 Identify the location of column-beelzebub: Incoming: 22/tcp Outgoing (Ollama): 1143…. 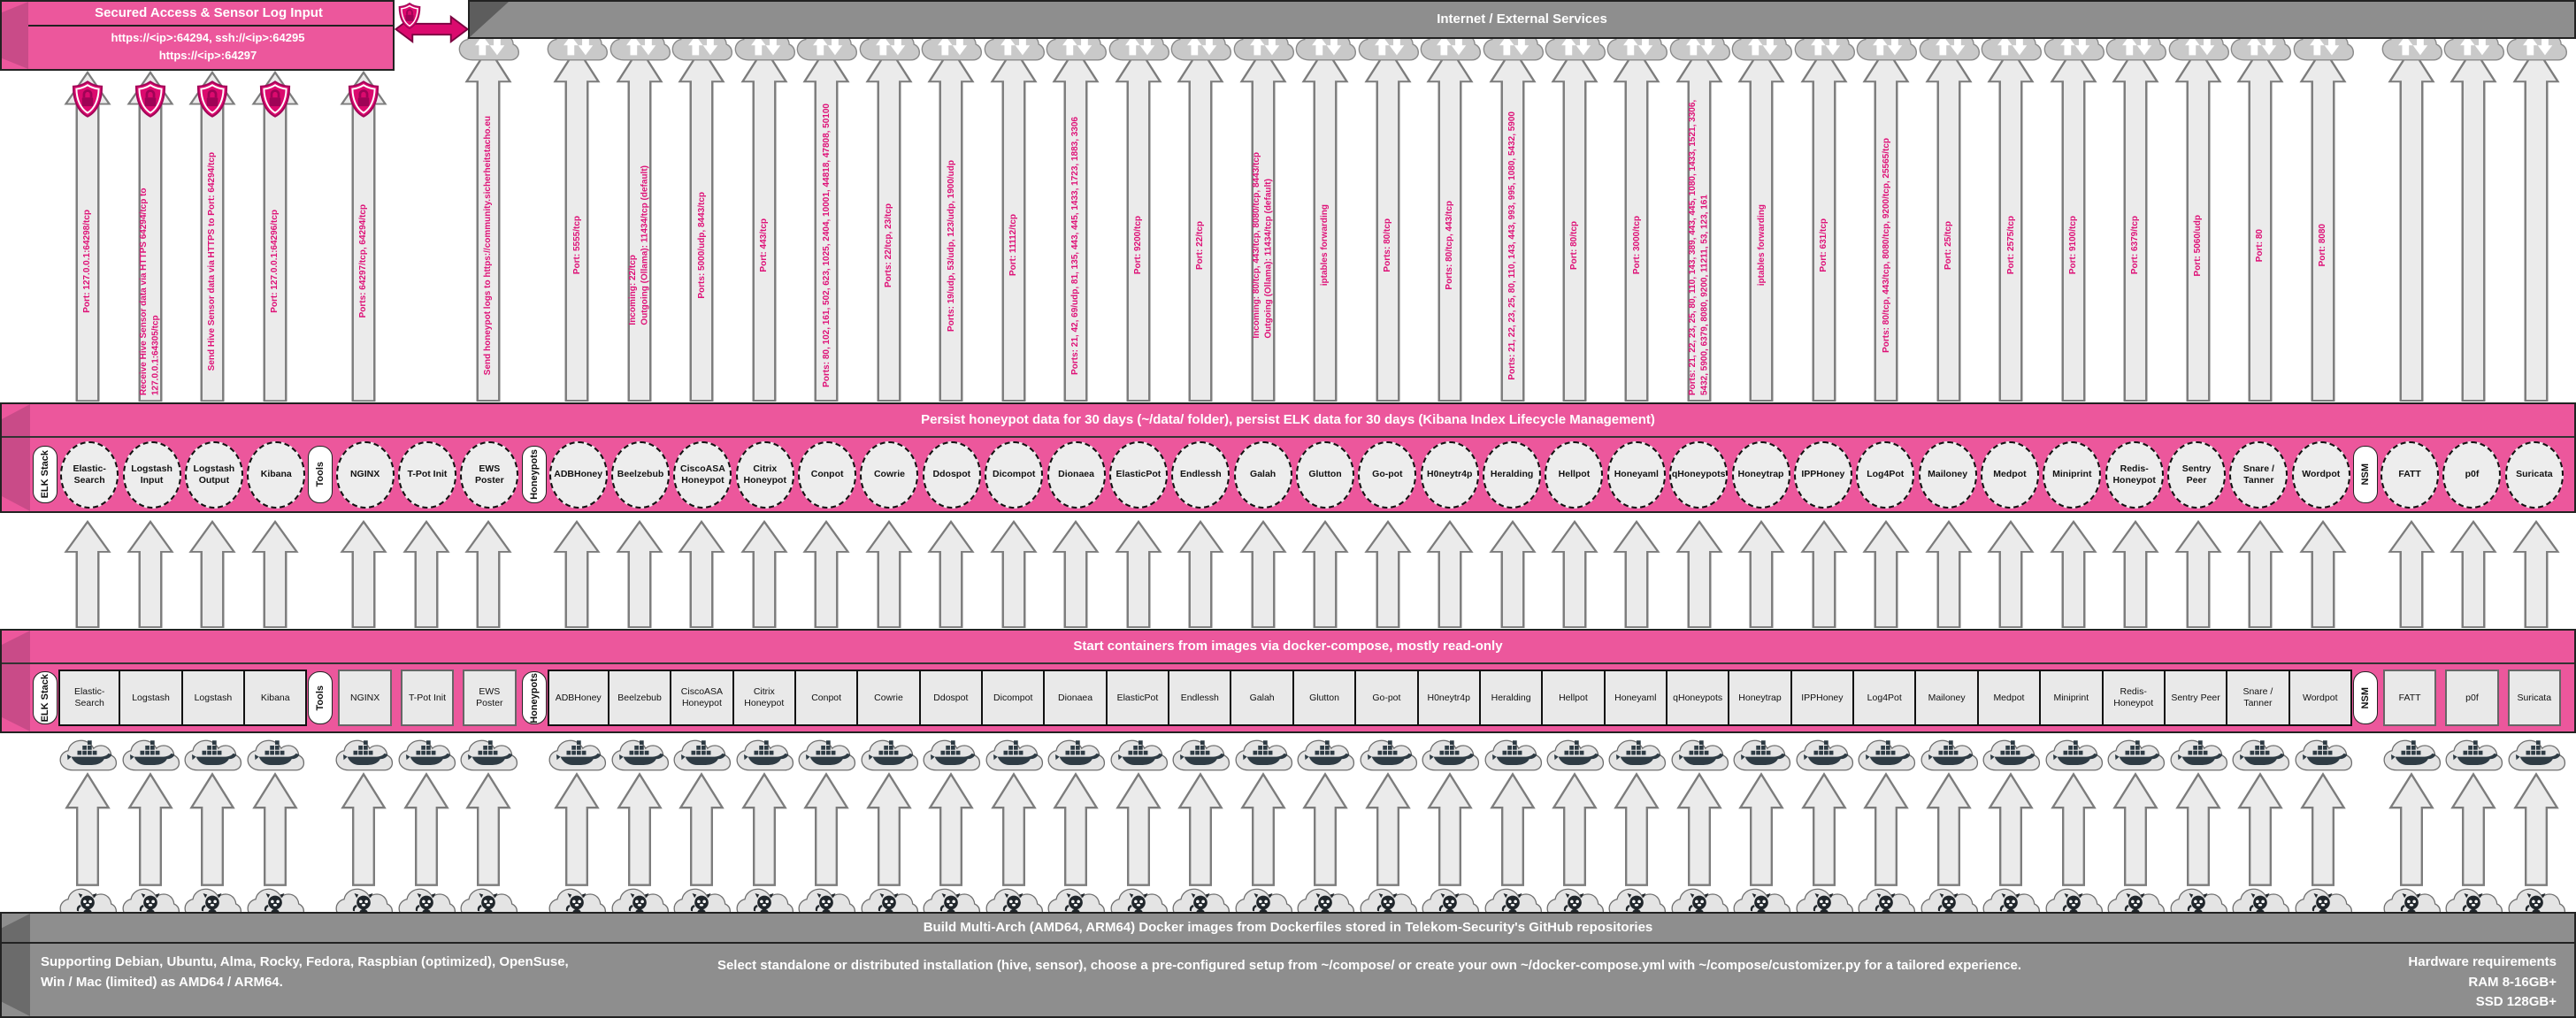
(640, 215).